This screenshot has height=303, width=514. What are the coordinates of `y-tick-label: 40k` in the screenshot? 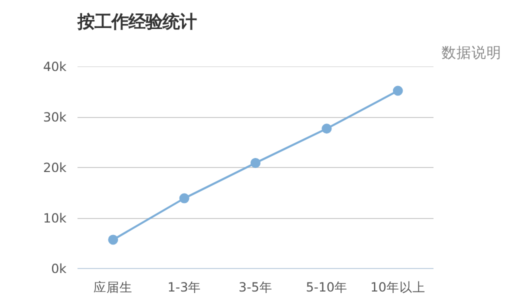 It's located at (55, 66).